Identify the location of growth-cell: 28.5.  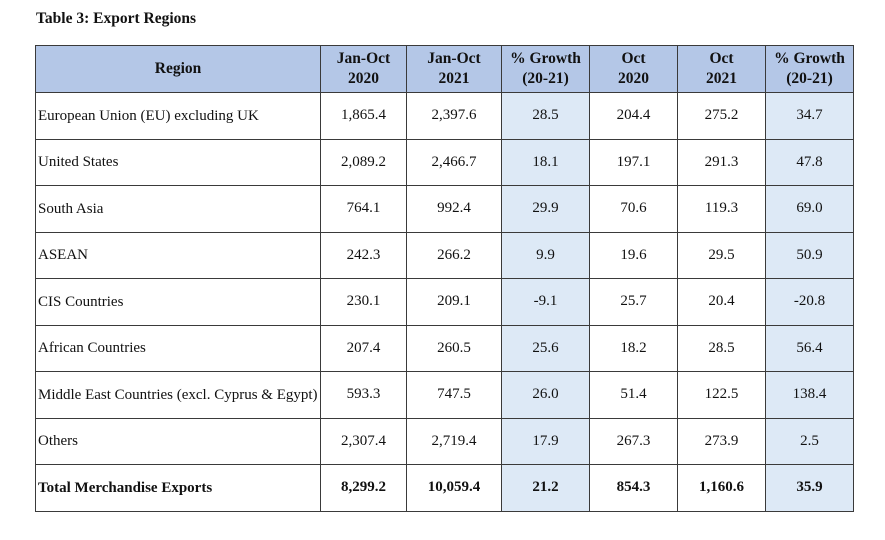
(545, 116).